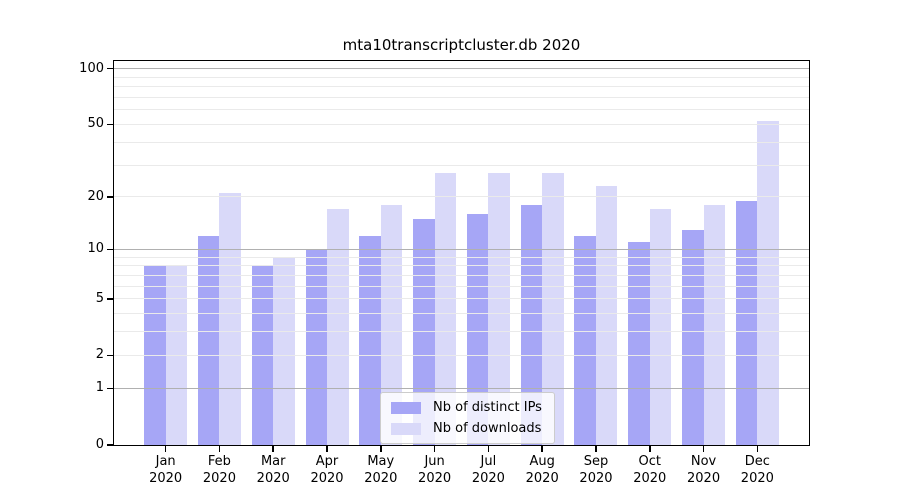  Describe the element at coordinates (434, 449) in the screenshot. I see `x-tick-jun` at that location.